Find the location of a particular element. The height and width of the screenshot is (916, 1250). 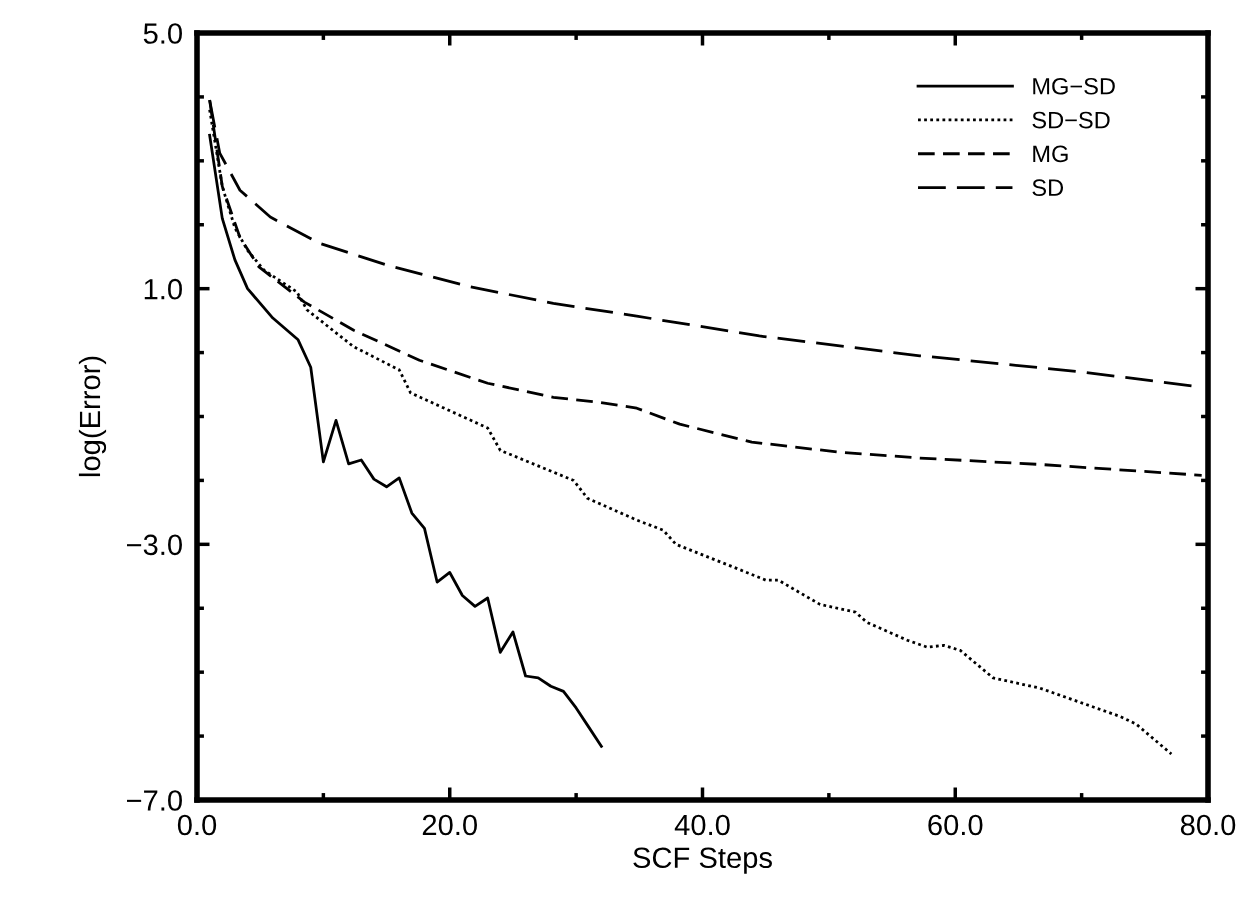

legend-label: MG−SD is located at coordinates (1074, 86).